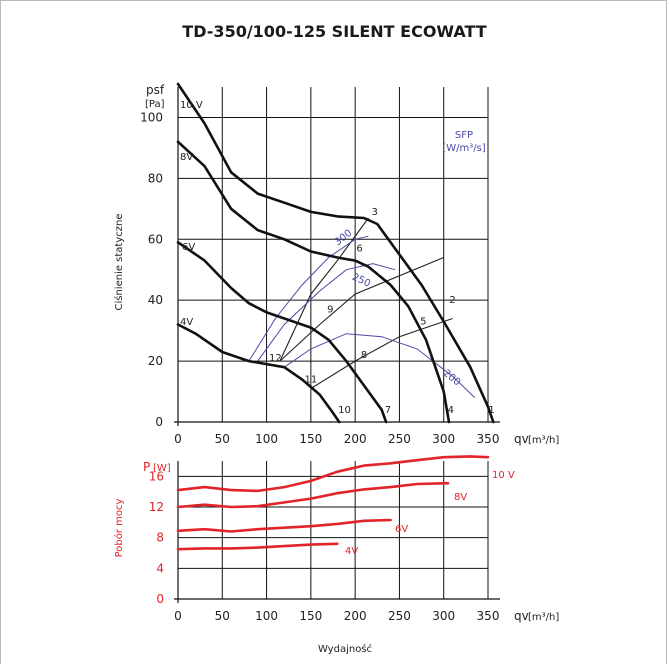 The image size is (669, 664). I want to click on operating-point-label: 1, so click(491, 410).